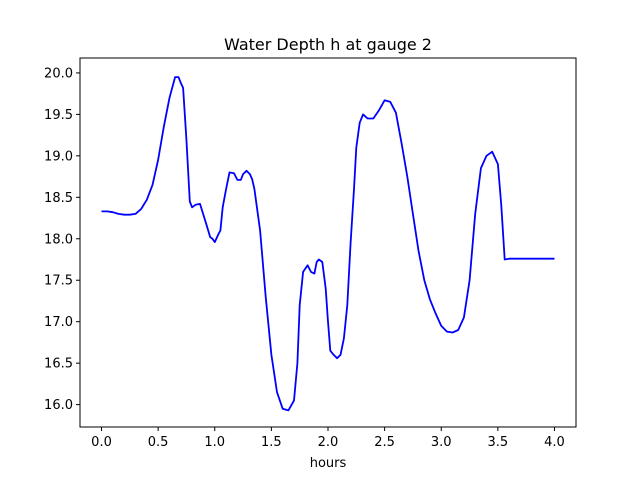  I want to click on y-tick-label: 16.5, so click(58, 364).